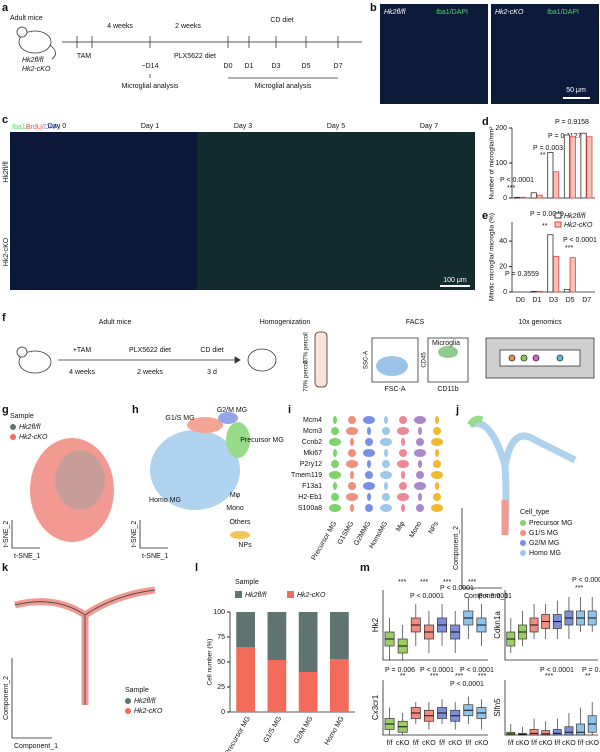  What do you see at coordinates (534, 512) in the screenshot?
I see `legend-title: Cell_type` at bounding box center [534, 512].